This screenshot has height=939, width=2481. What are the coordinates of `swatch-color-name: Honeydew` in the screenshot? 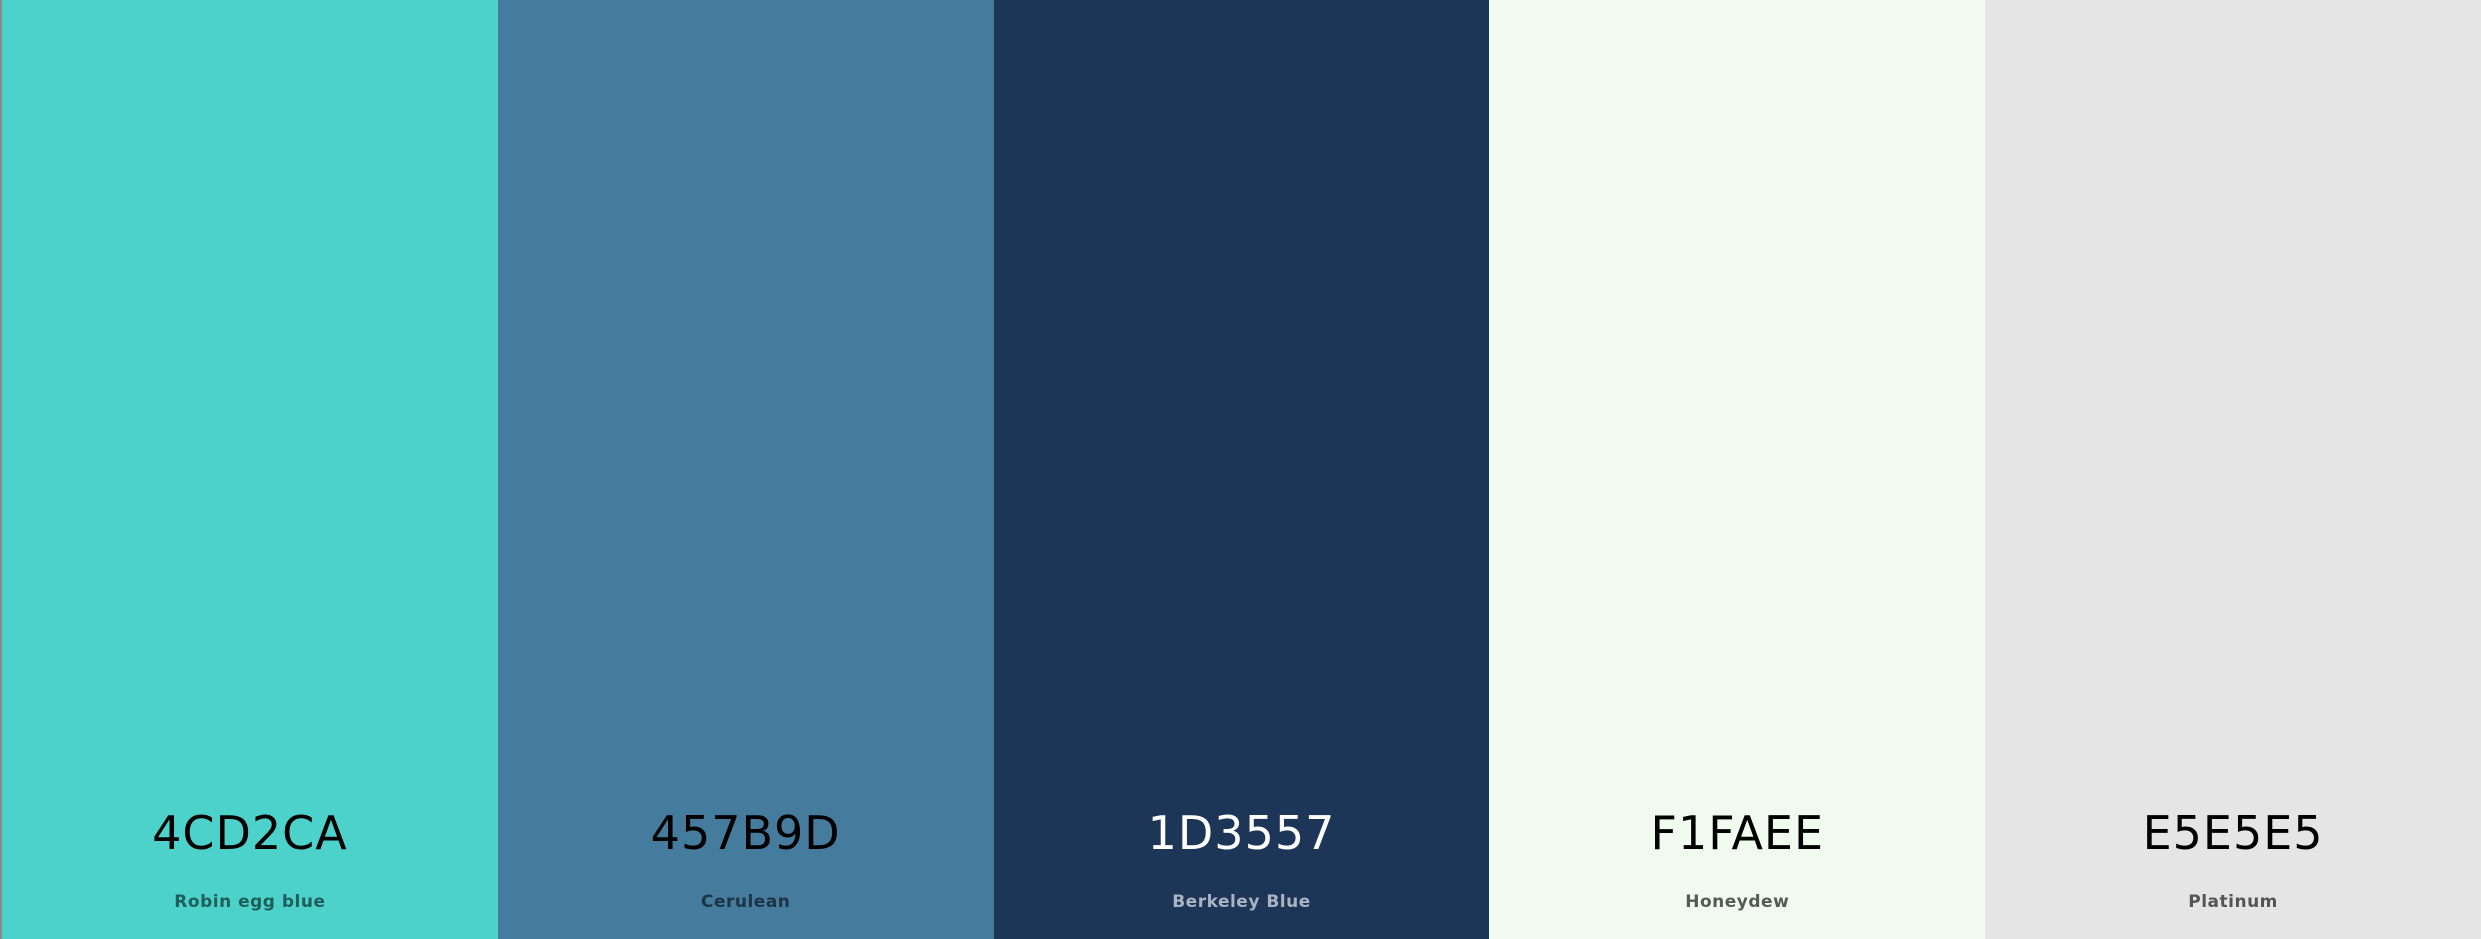 It's located at (1737, 902).